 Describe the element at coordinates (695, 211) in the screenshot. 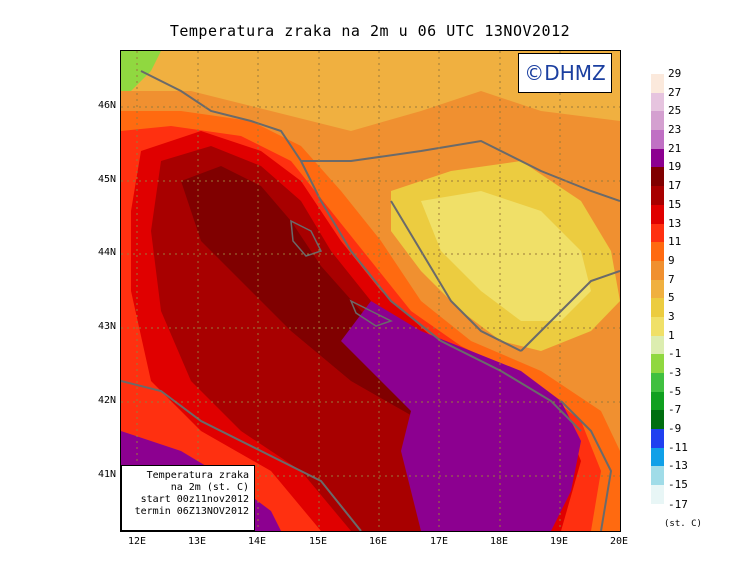

I see `legend-row: 15` at that location.